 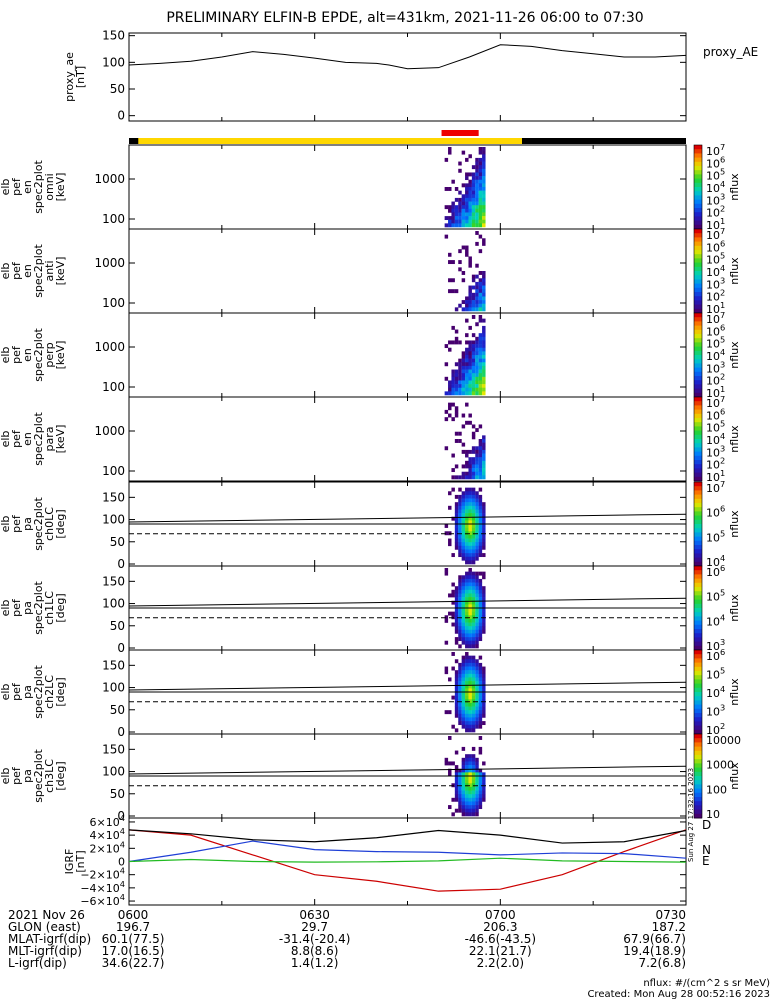 What do you see at coordinates (698, 816) in the screenshot?
I see `panel-ch3LC-cbar-cell` at bounding box center [698, 816].